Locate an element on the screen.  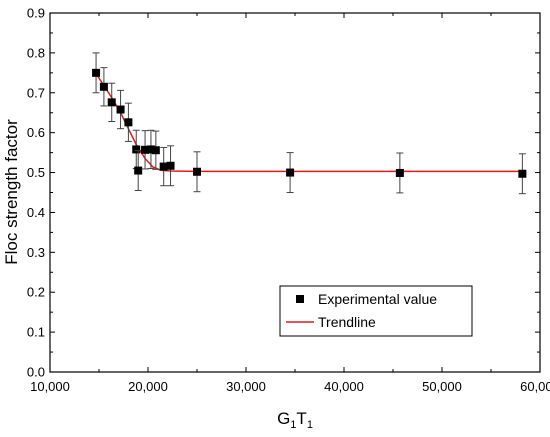
x-axis-title-g: G is located at coordinates (283, 418).